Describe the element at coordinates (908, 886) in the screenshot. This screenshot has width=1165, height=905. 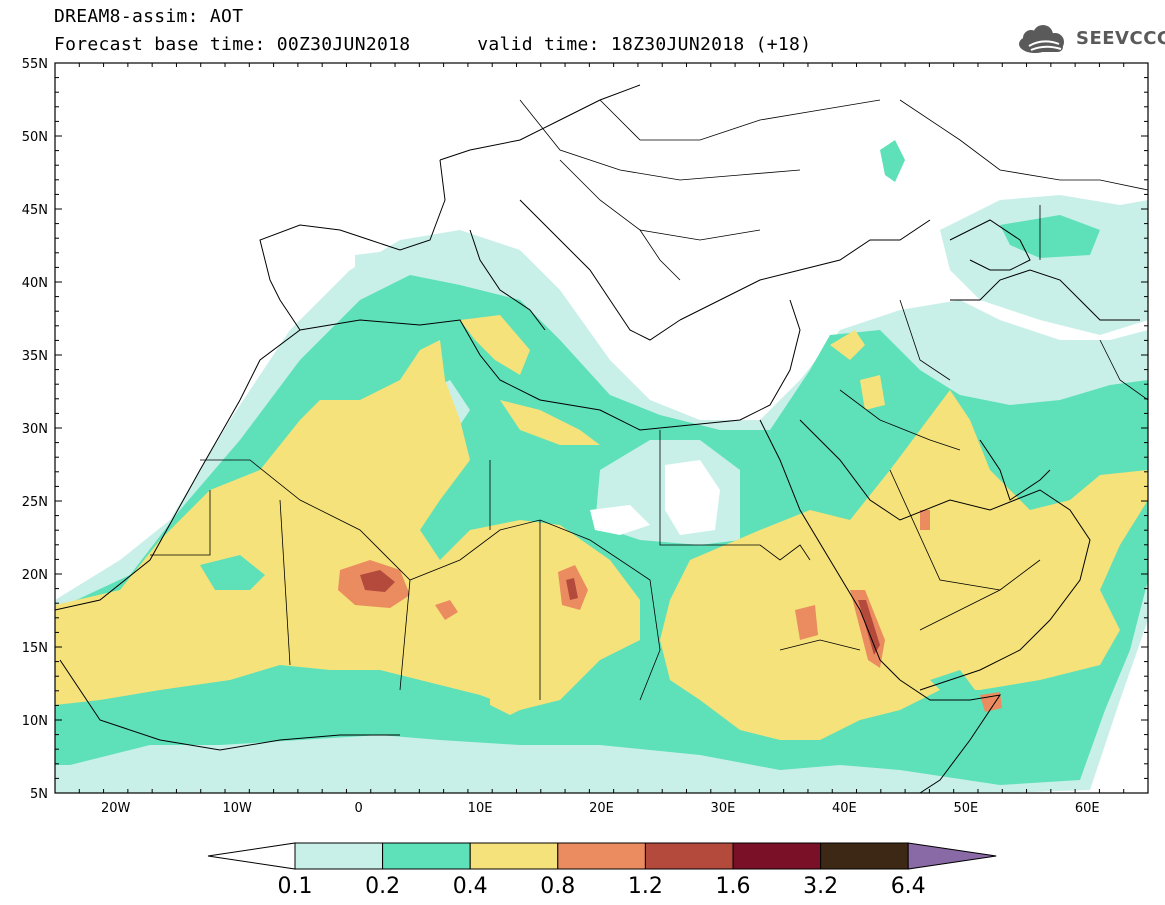
I see `colorbar-label: 6.4` at that location.